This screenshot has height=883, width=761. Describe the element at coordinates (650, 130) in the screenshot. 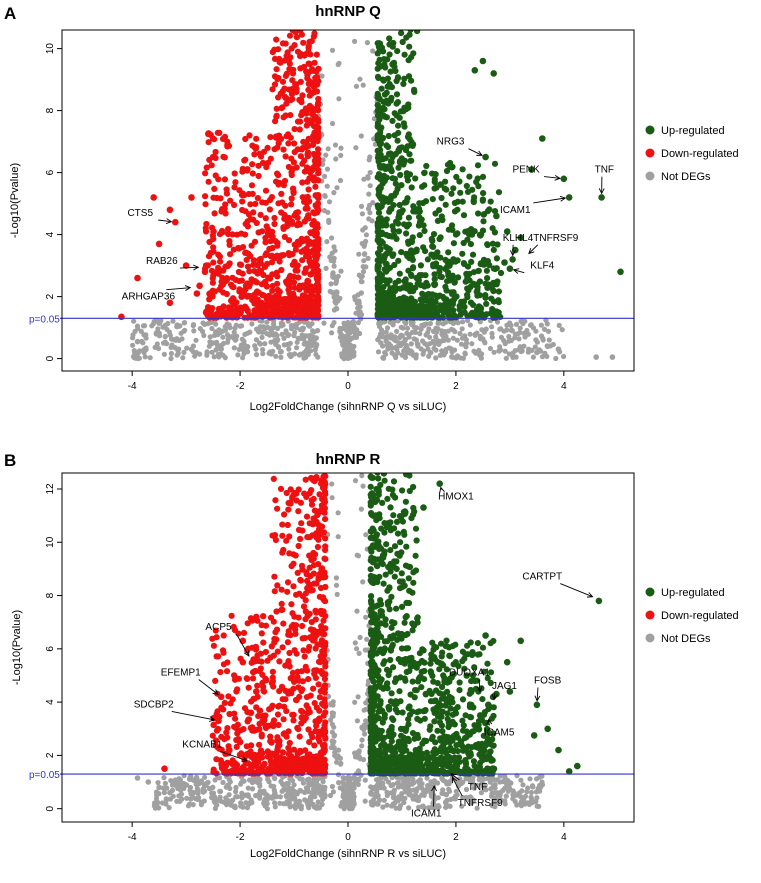

I see `legend-marker-up` at that location.